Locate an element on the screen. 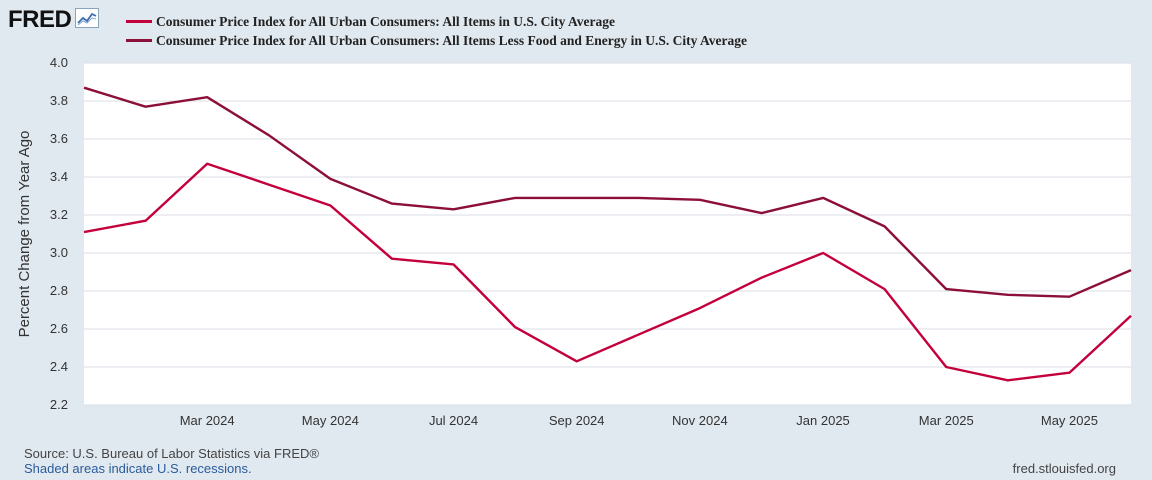 This screenshot has width=1152, height=480. y-tick-label: 3.2 is located at coordinates (59, 214).